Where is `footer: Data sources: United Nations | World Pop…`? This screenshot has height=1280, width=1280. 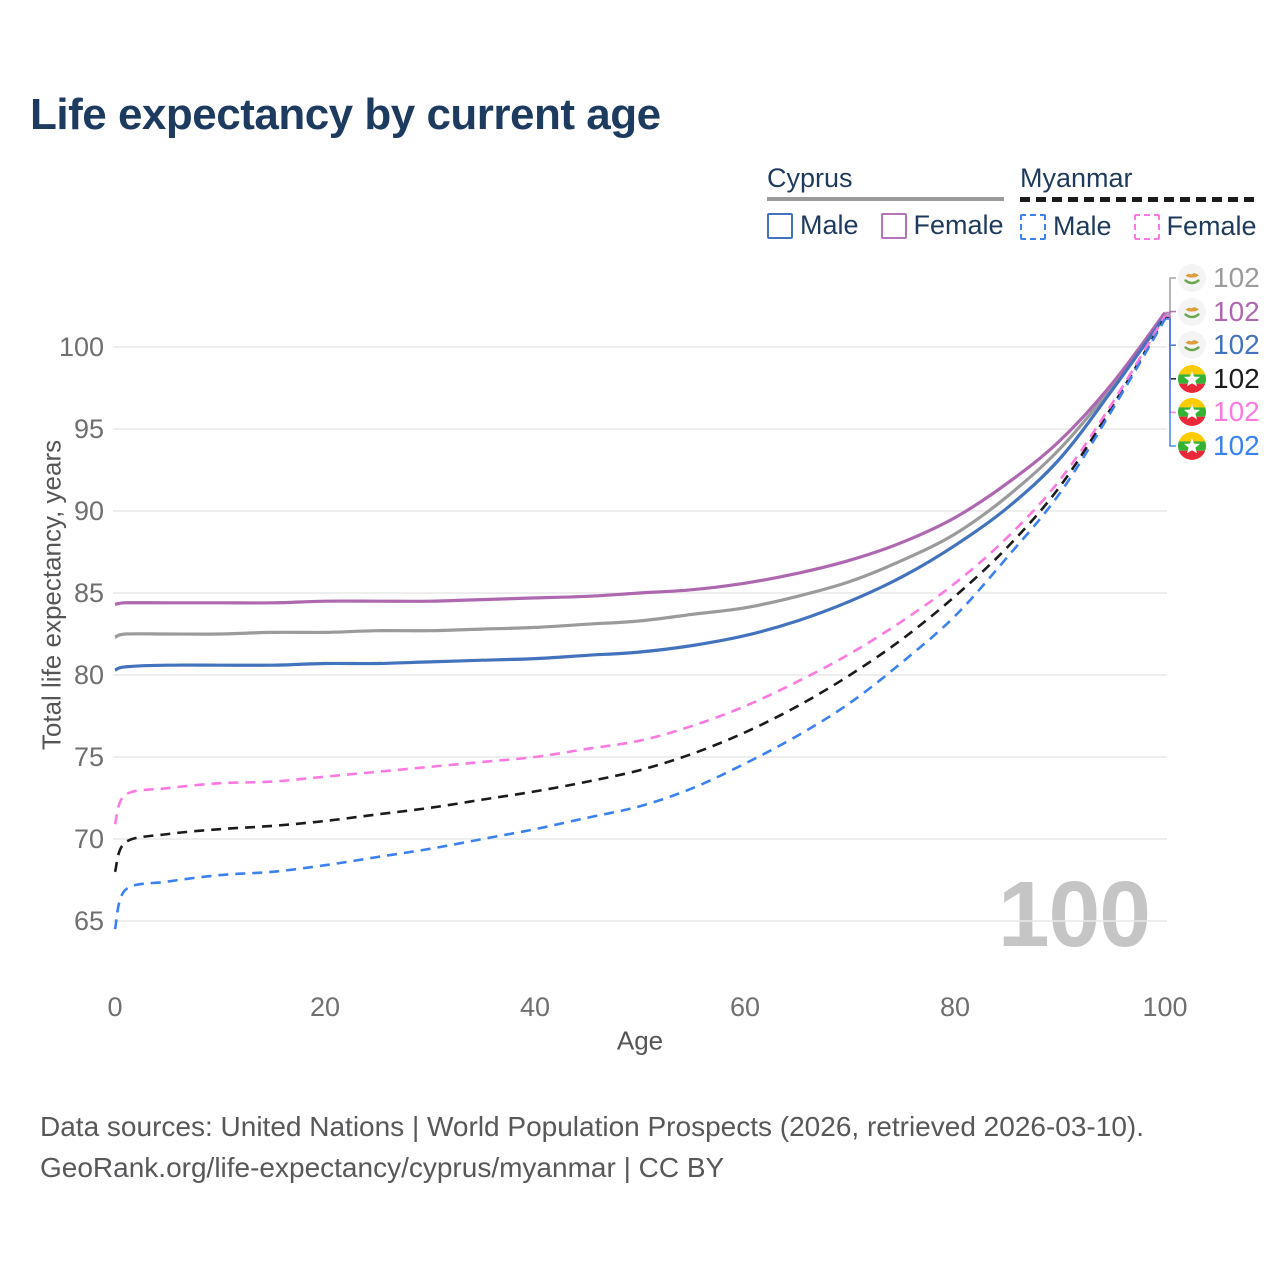
footer: Data sources: United Nations | World Pop… is located at coordinates (592, 1147).